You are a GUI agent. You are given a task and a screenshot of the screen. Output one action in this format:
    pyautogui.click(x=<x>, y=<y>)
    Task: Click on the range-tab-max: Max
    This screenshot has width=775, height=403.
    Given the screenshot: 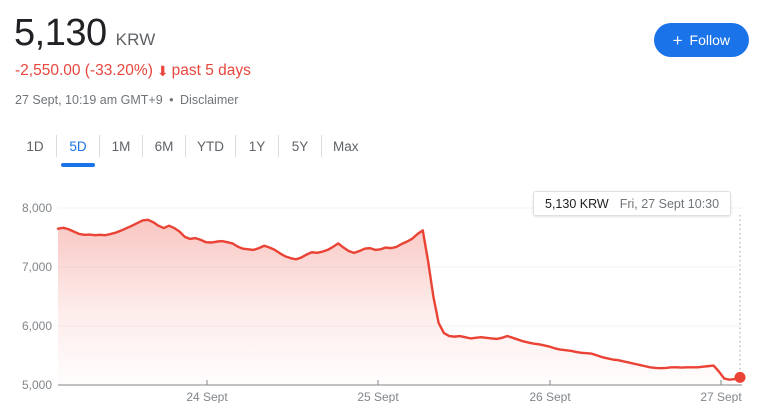 What is the action you would take?
    pyautogui.click(x=346, y=146)
    